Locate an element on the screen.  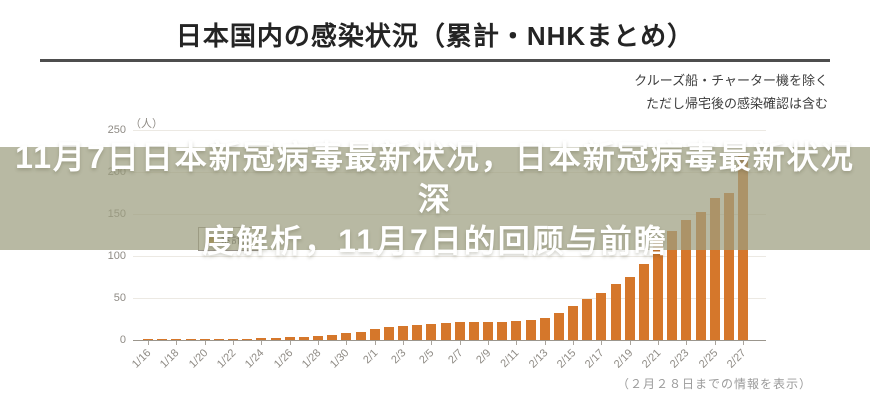
bar-1/24 is located at coordinates (261, 339).